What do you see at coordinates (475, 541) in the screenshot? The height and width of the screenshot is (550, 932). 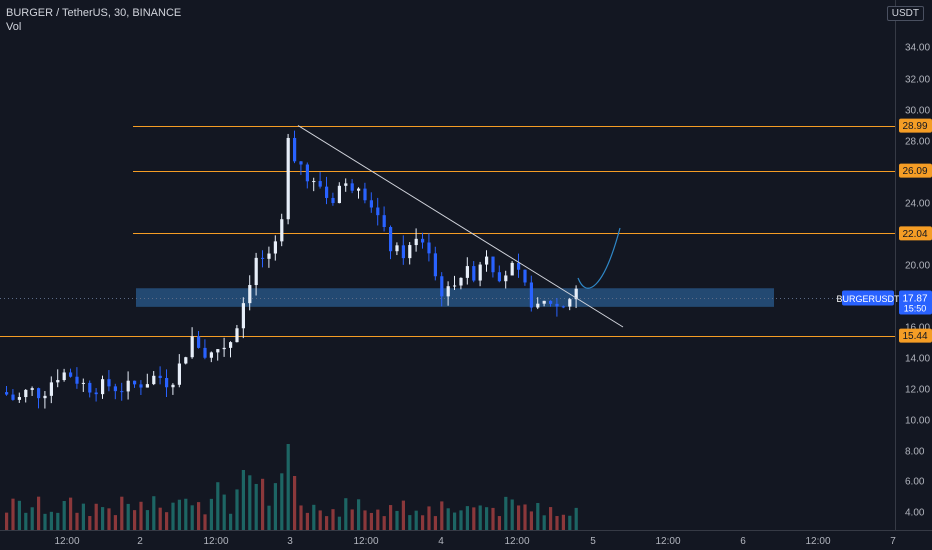 I see `time-scale: 12:00 2 12:00 3 12:00 4 12:00 5 12:00 6 12:00 7` at bounding box center [475, 541].